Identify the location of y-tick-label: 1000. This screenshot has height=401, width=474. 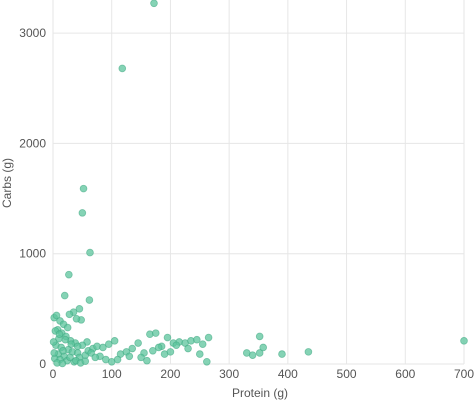
(32, 254).